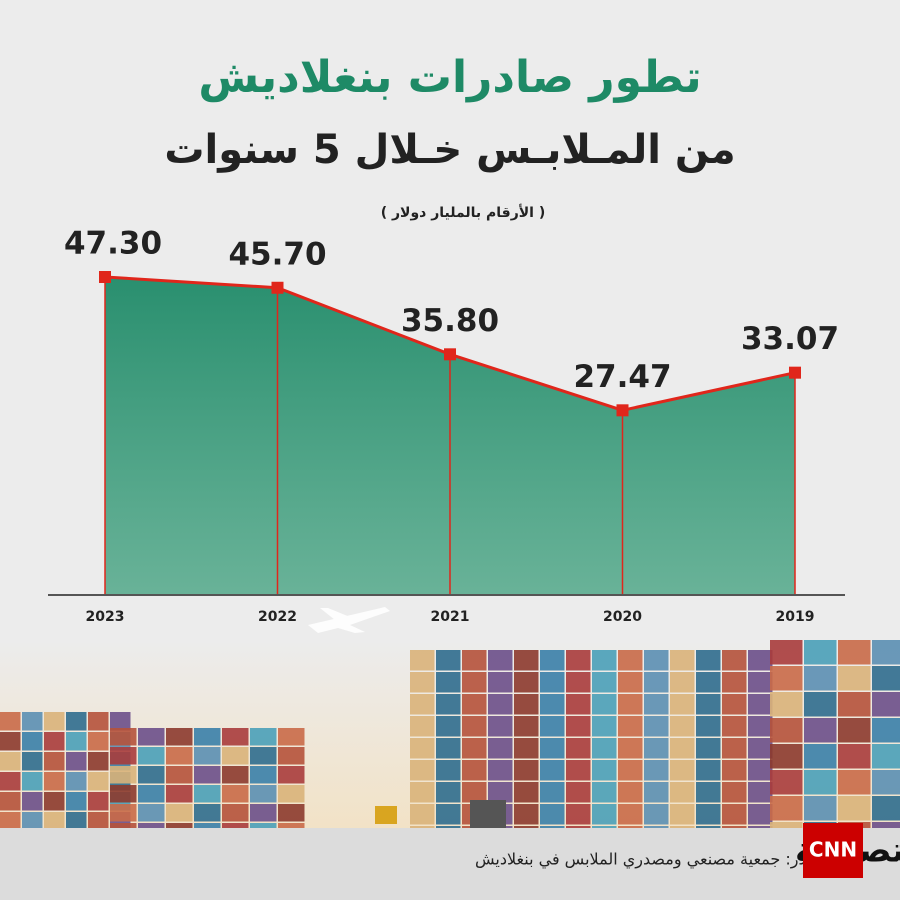 The width and height of the screenshot is (900, 900). Describe the element at coordinates (449, 150) in the screenshot. I see `subtitle: من المـلابـس خـلال 5 سنوات` at that location.